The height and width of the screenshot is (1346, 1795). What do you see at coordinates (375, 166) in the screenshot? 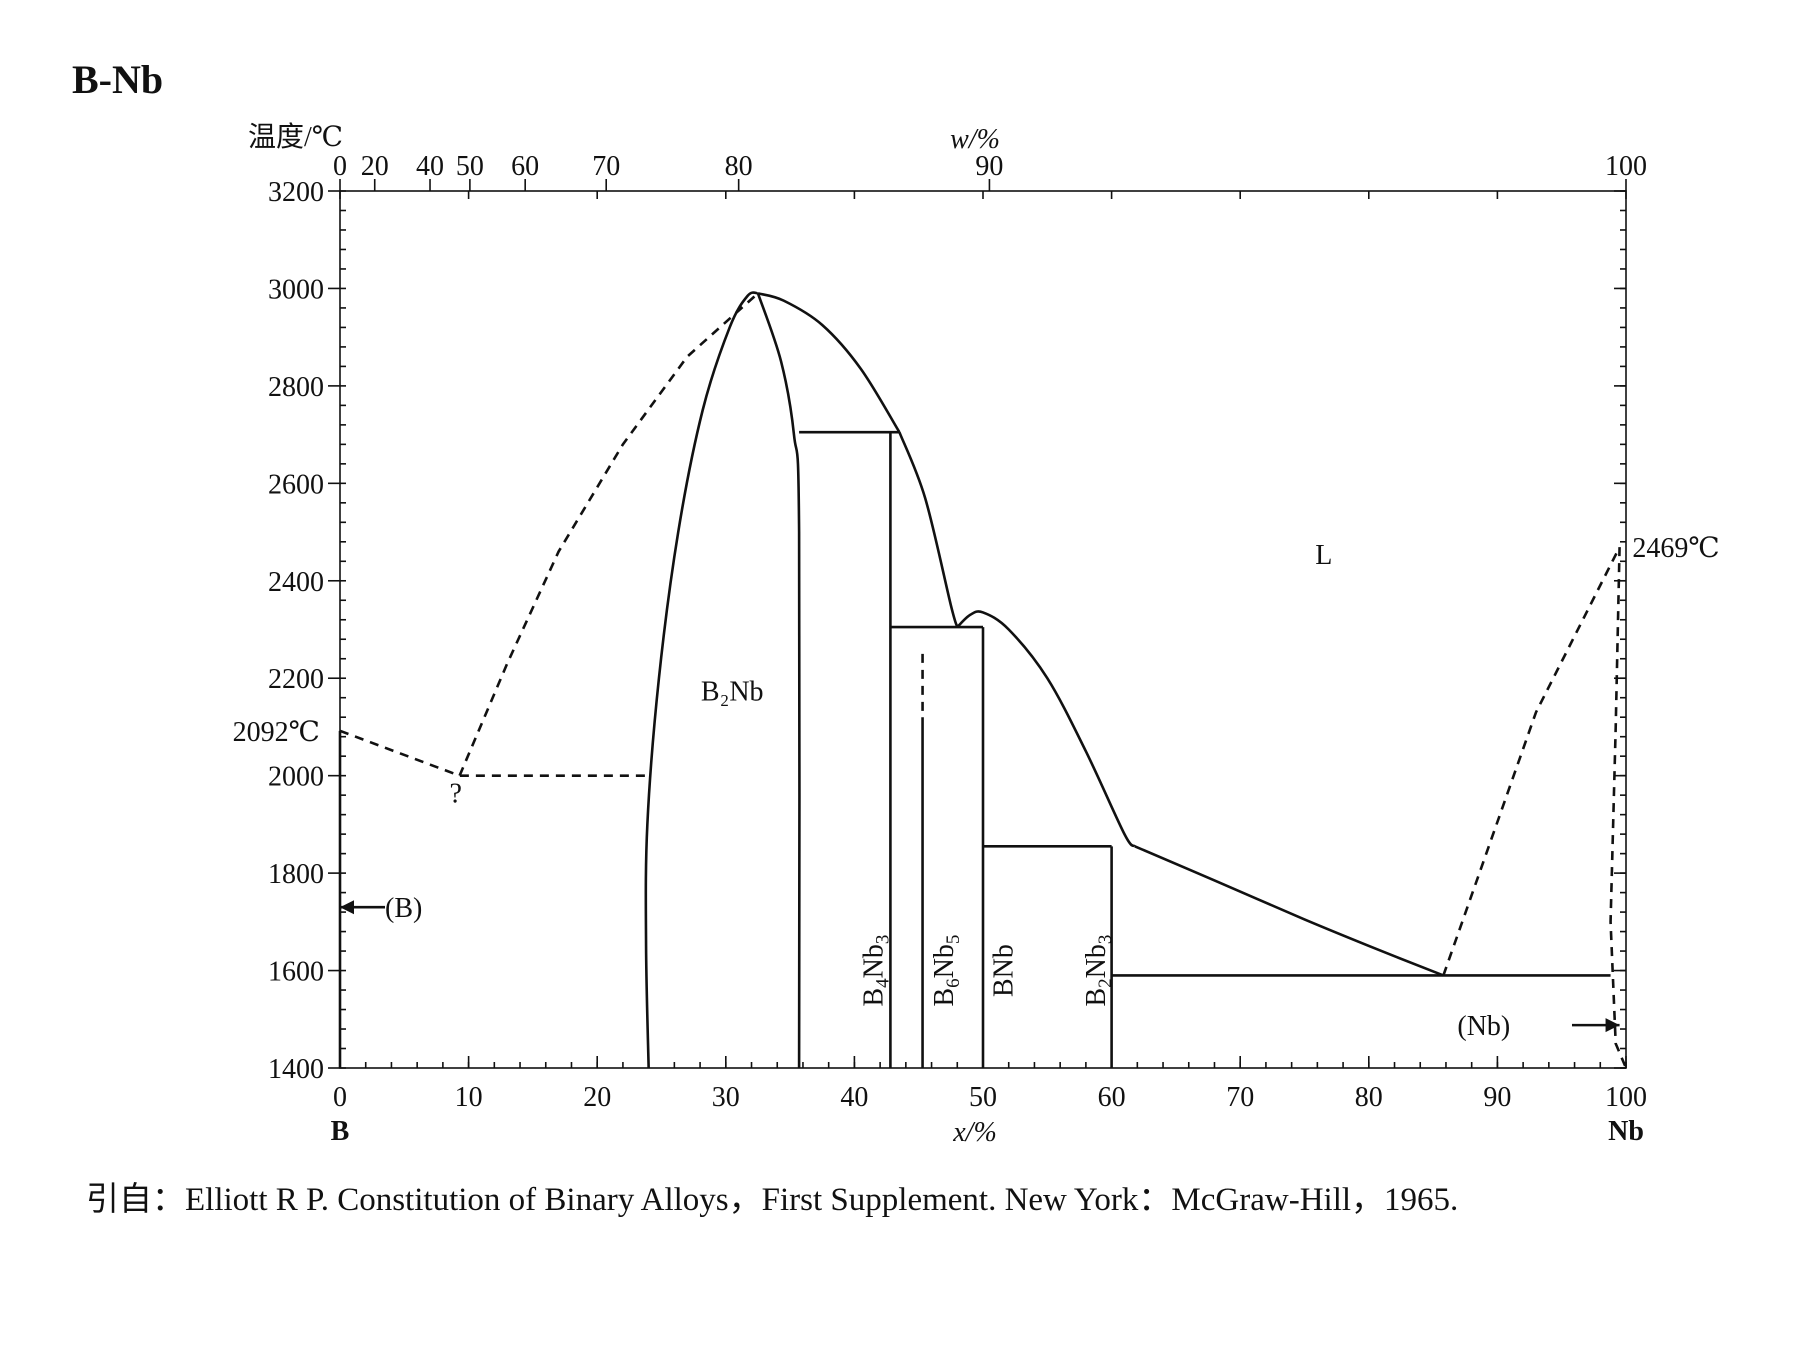
I see `x2-tick-label: 20` at bounding box center [375, 166].